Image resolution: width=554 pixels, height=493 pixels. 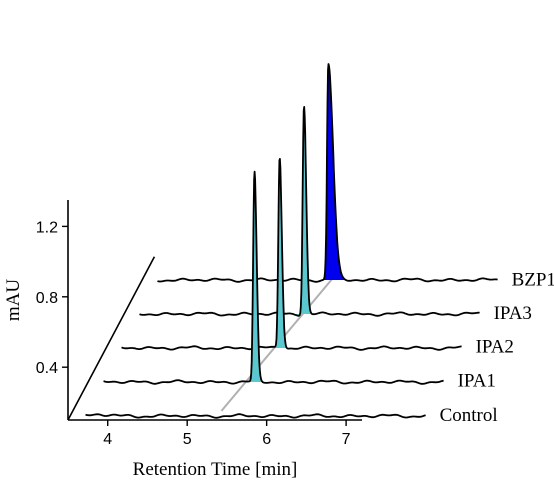 I want to click on x-tick-label: 6, so click(x=266, y=439).